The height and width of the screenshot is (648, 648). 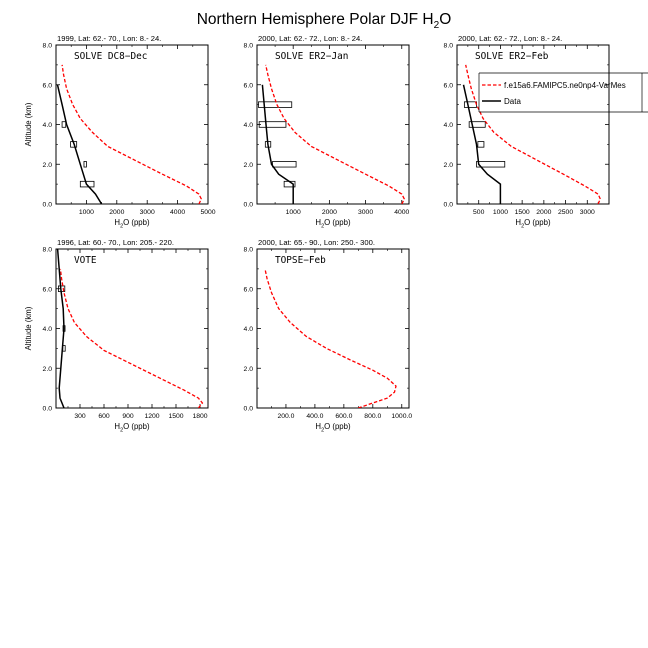 I want to click on campaign-label: SOLVE DC8−Dec, so click(x=110, y=56).